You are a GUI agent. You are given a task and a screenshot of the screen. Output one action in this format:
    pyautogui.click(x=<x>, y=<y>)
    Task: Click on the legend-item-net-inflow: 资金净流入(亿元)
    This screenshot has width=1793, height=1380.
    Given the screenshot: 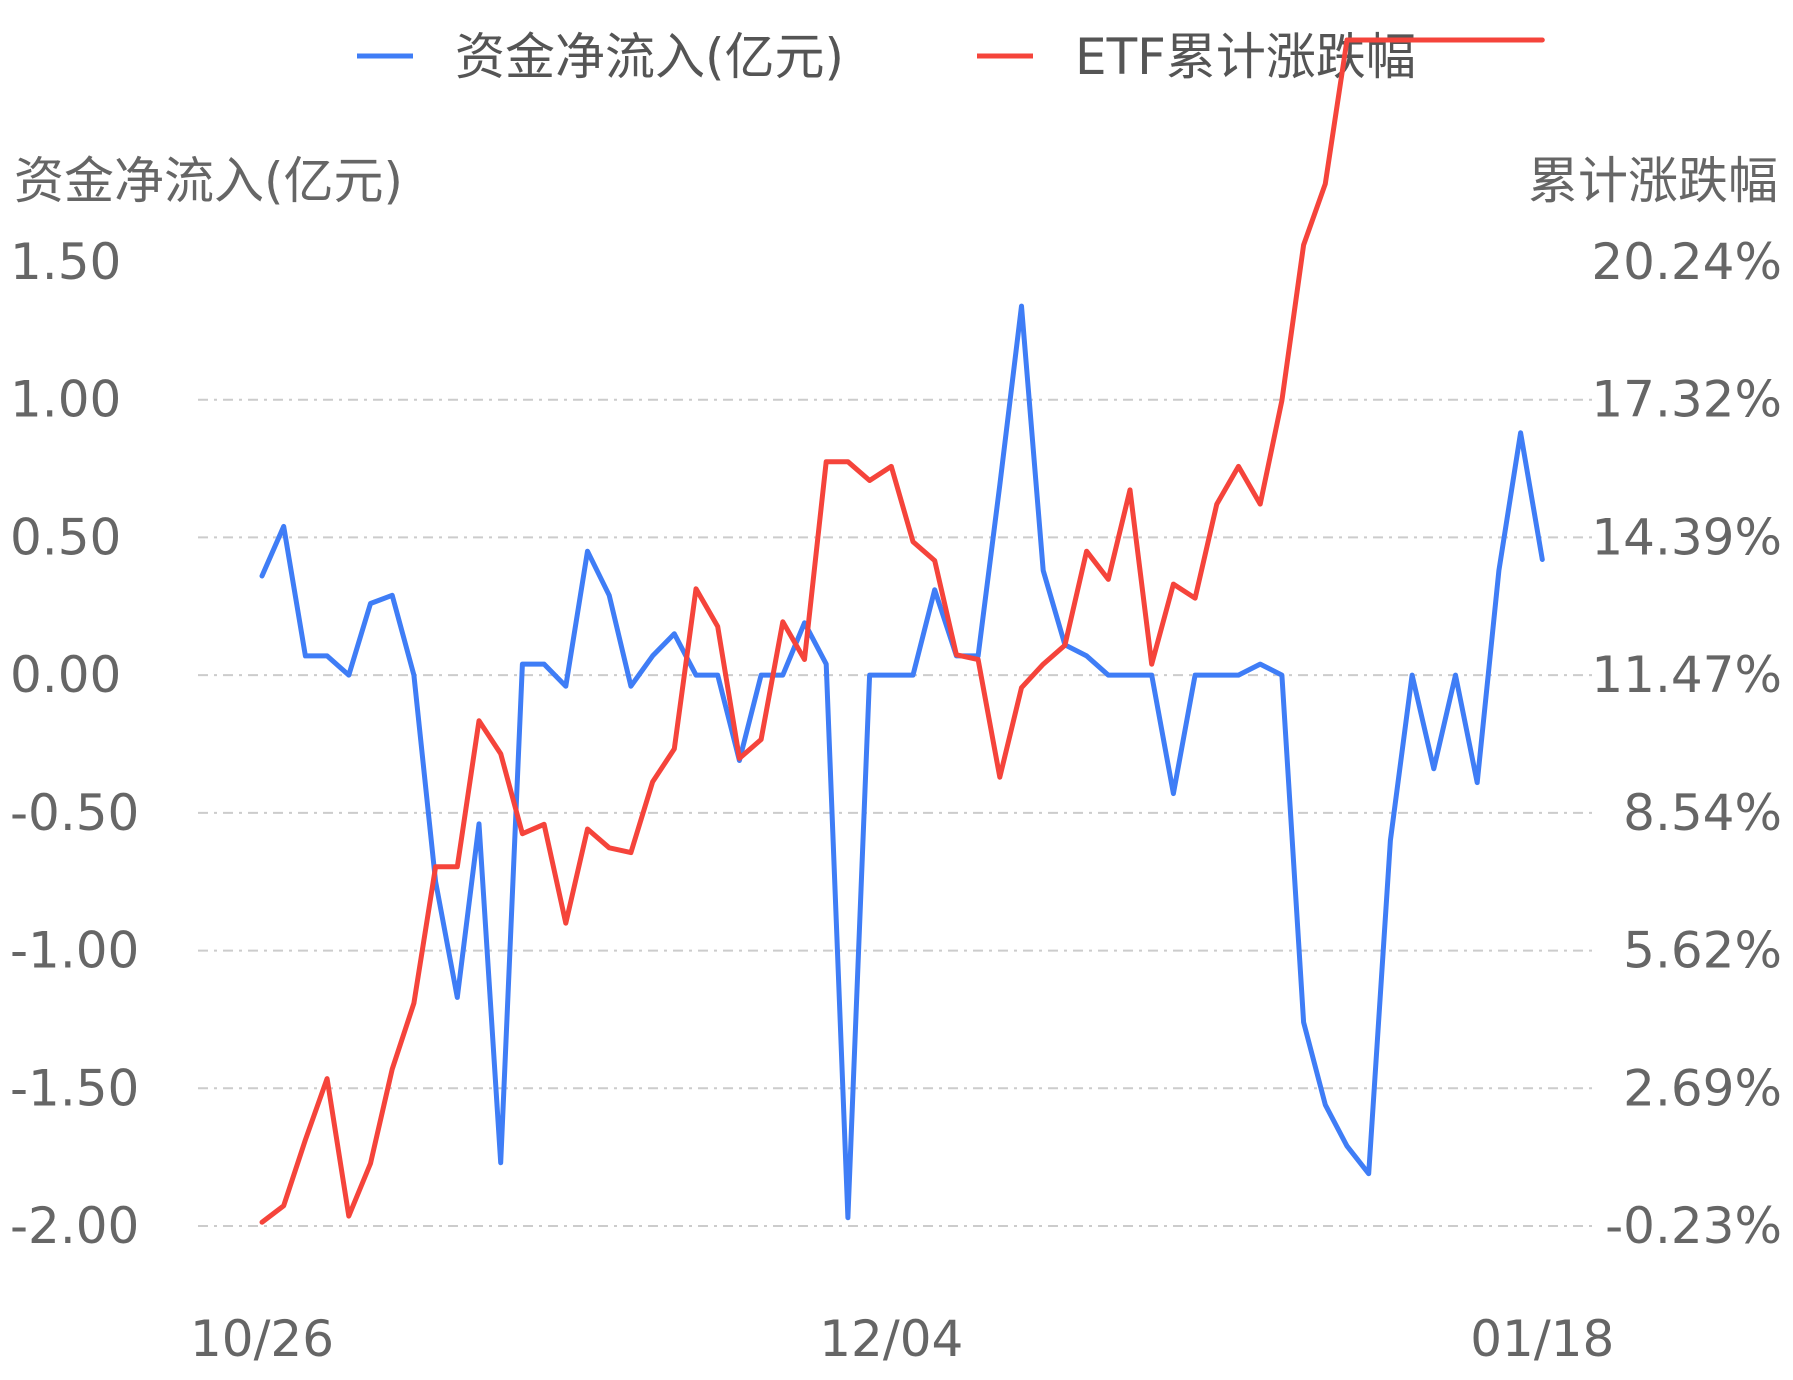 What is the action you would take?
    pyautogui.click(x=600, y=57)
    